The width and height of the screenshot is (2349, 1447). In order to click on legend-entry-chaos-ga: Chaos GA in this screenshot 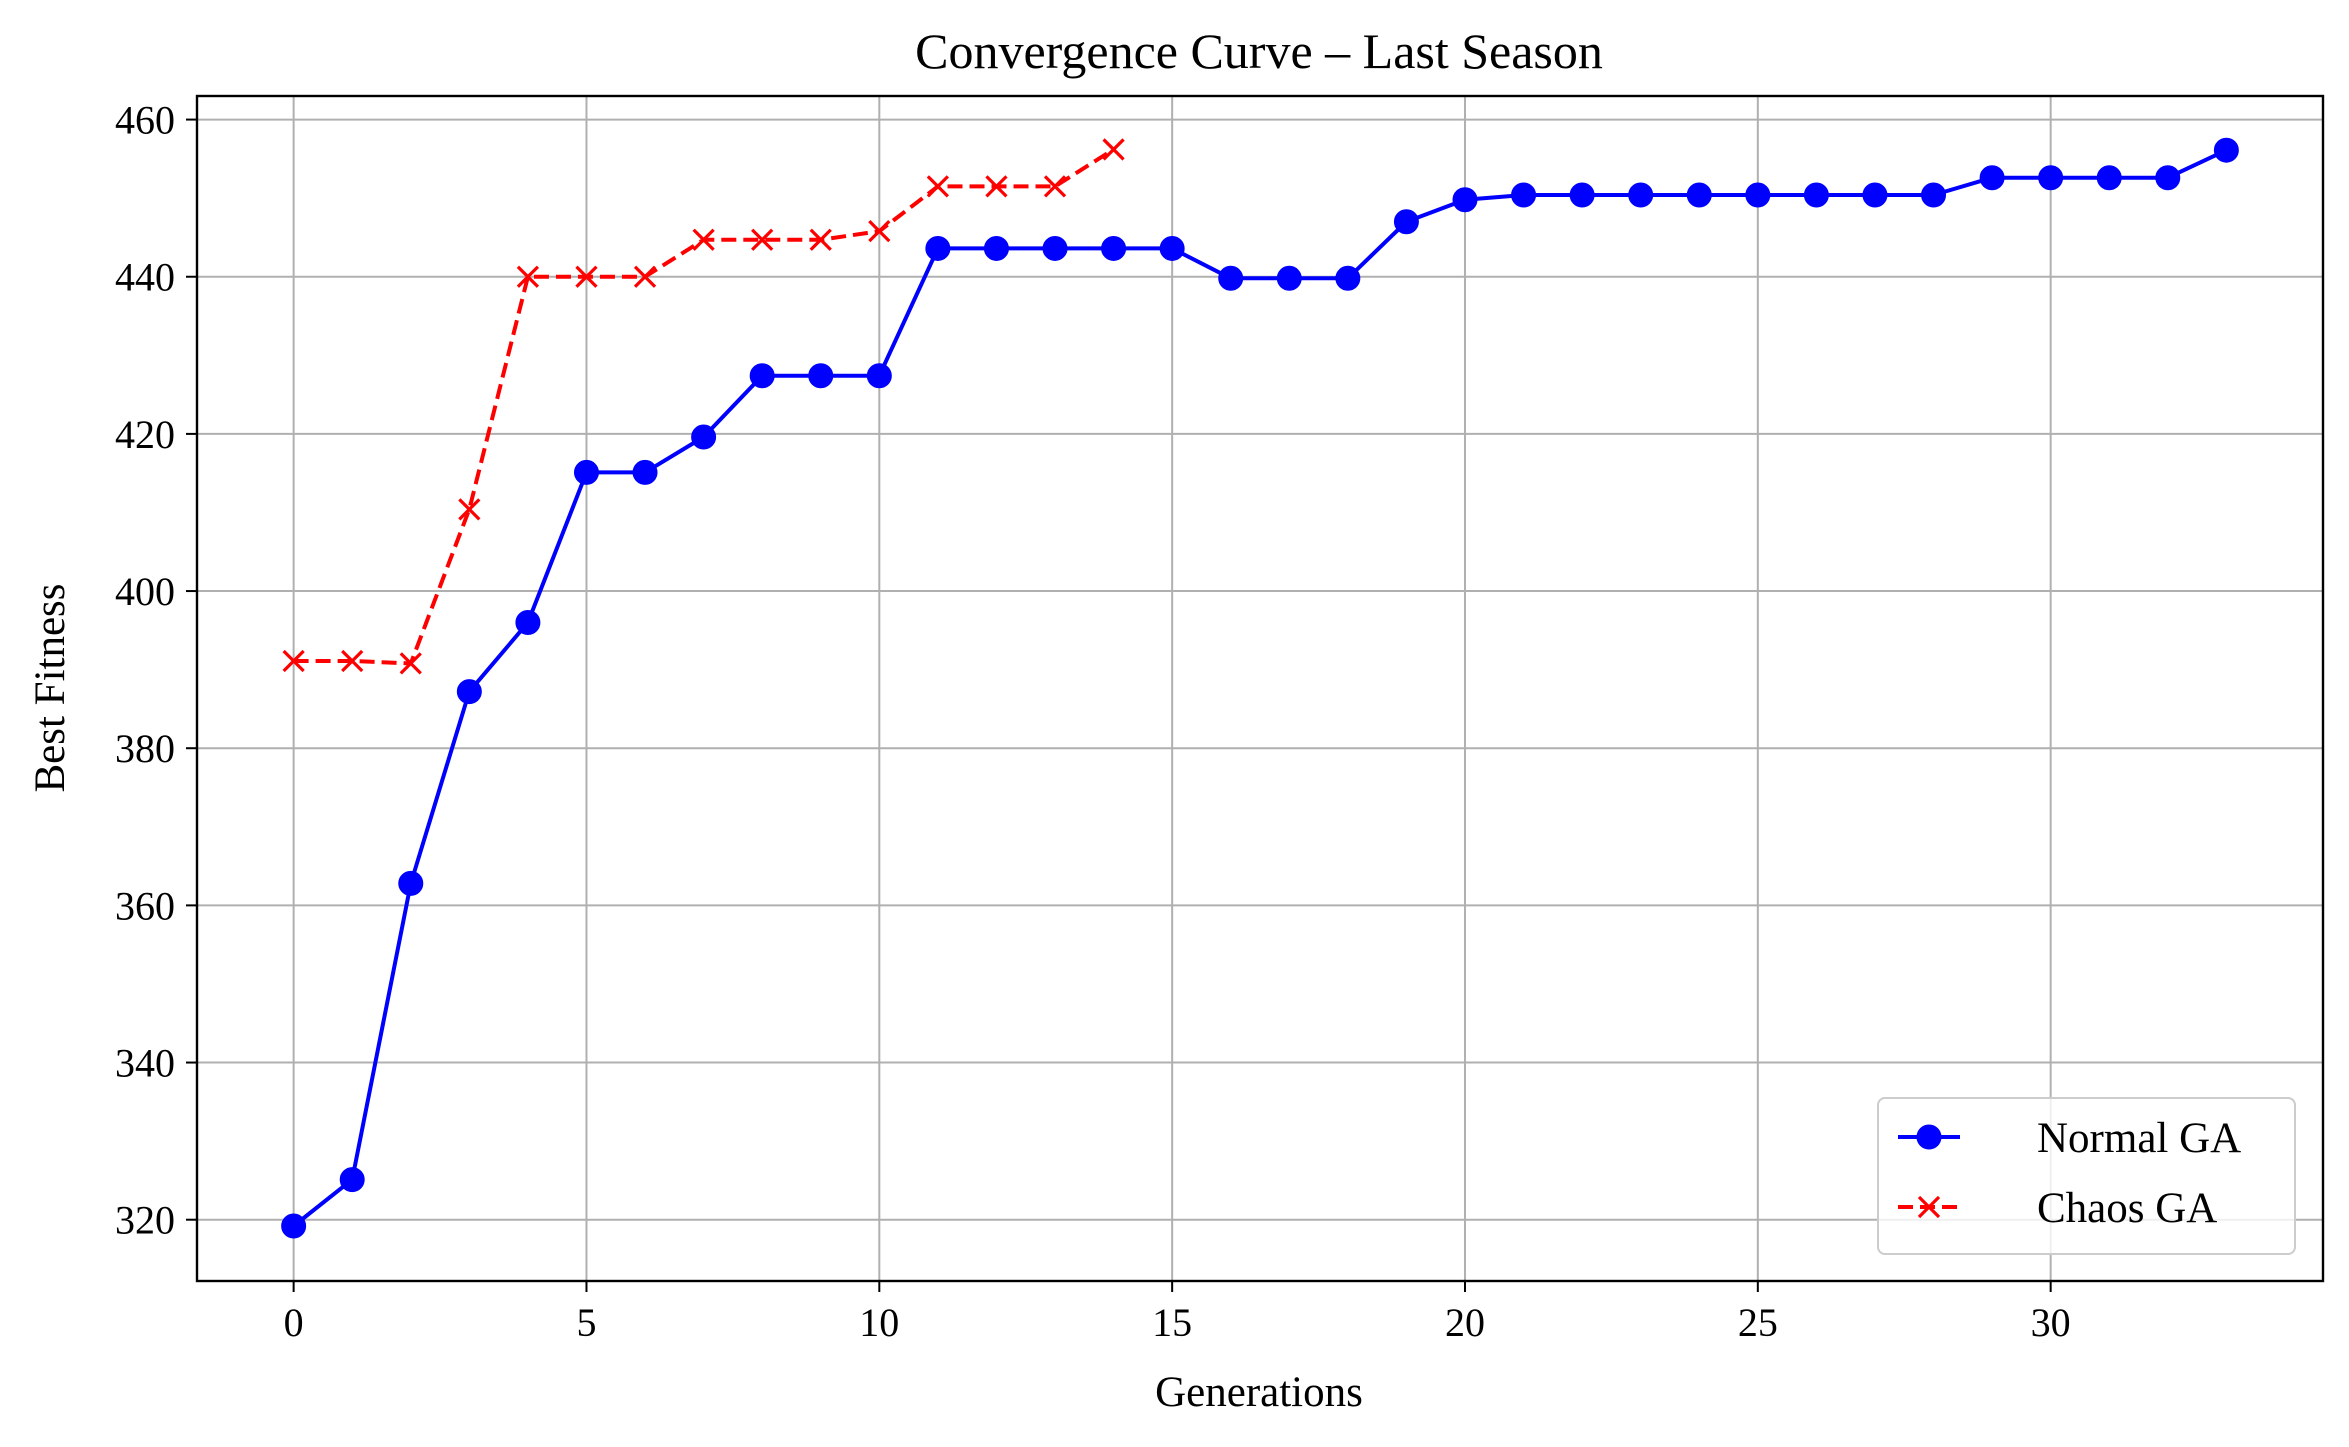, I will do `click(2057, 1208)`.